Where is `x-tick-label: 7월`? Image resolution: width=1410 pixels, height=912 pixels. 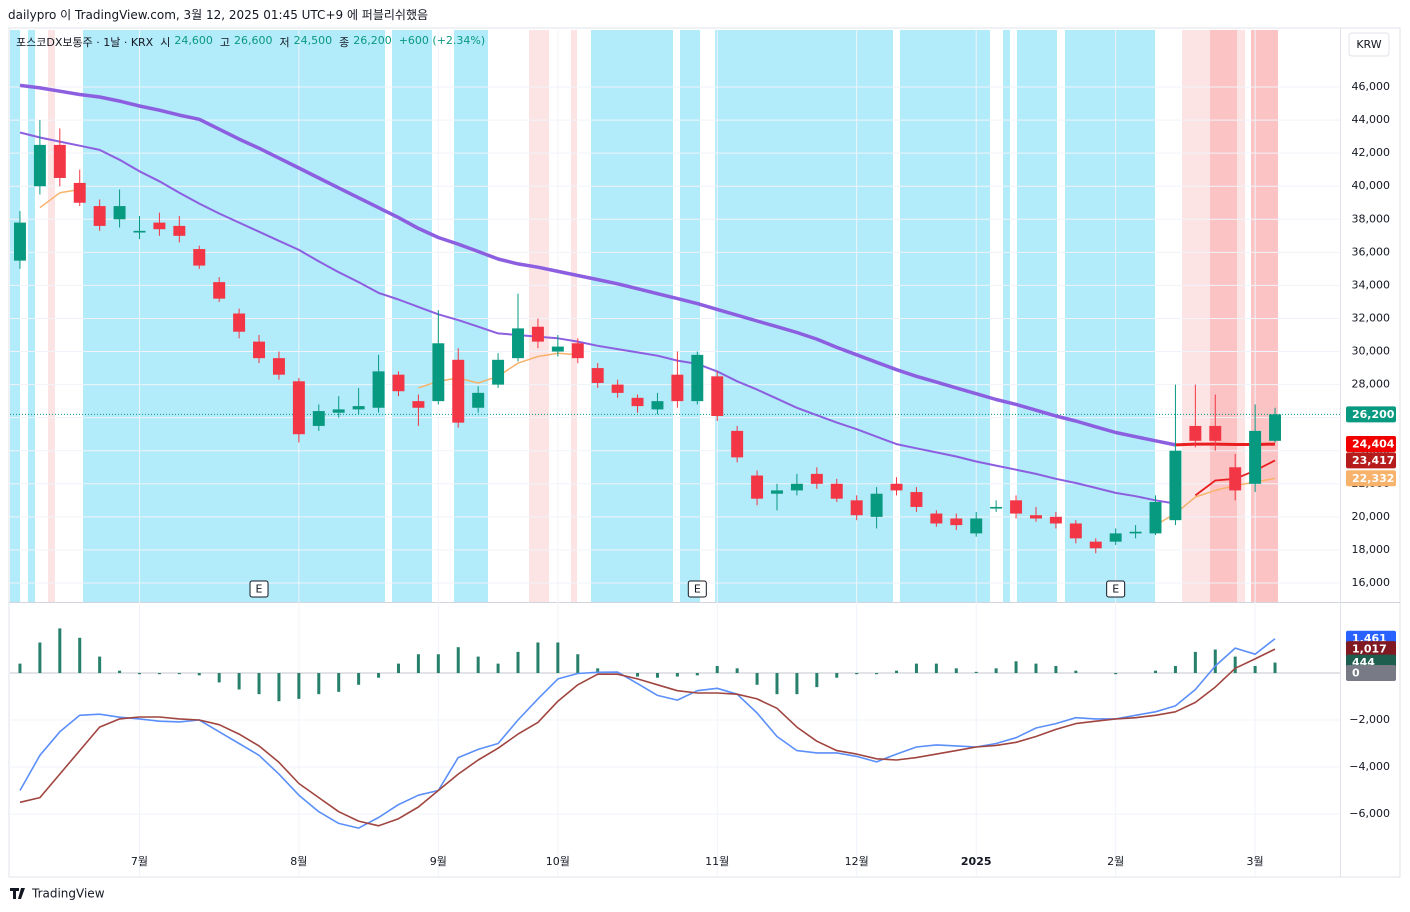
x-tick-label: 7월 is located at coordinates (139, 861).